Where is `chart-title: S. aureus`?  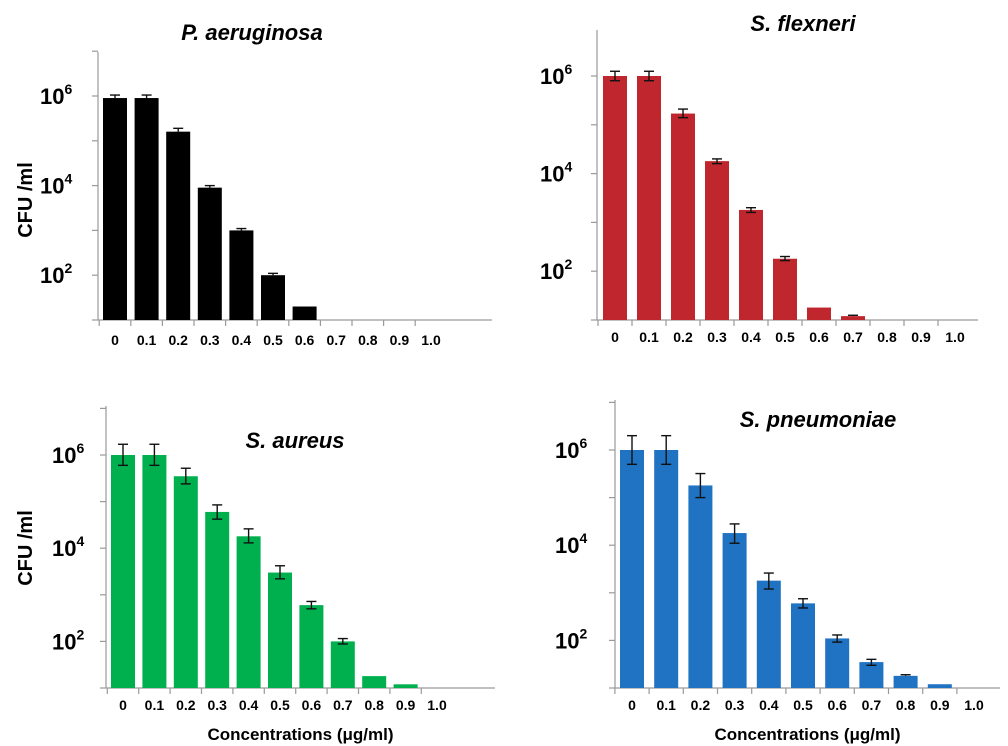
chart-title: S. aureus is located at coordinates (294, 440).